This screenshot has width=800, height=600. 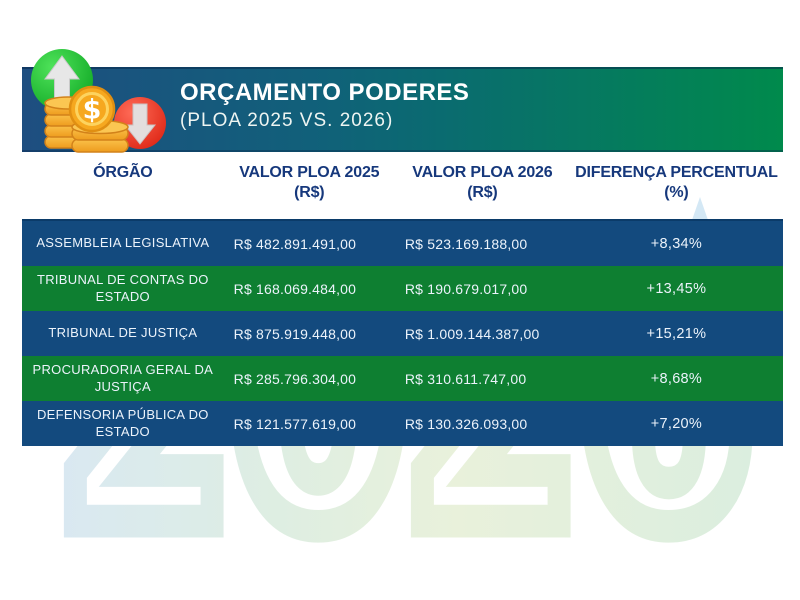 What do you see at coordinates (122, 422) in the screenshot?
I see `orgao-cell: DEFENSORIA PÚBLICA DO ESTADO` at bounding box center [122, 422].